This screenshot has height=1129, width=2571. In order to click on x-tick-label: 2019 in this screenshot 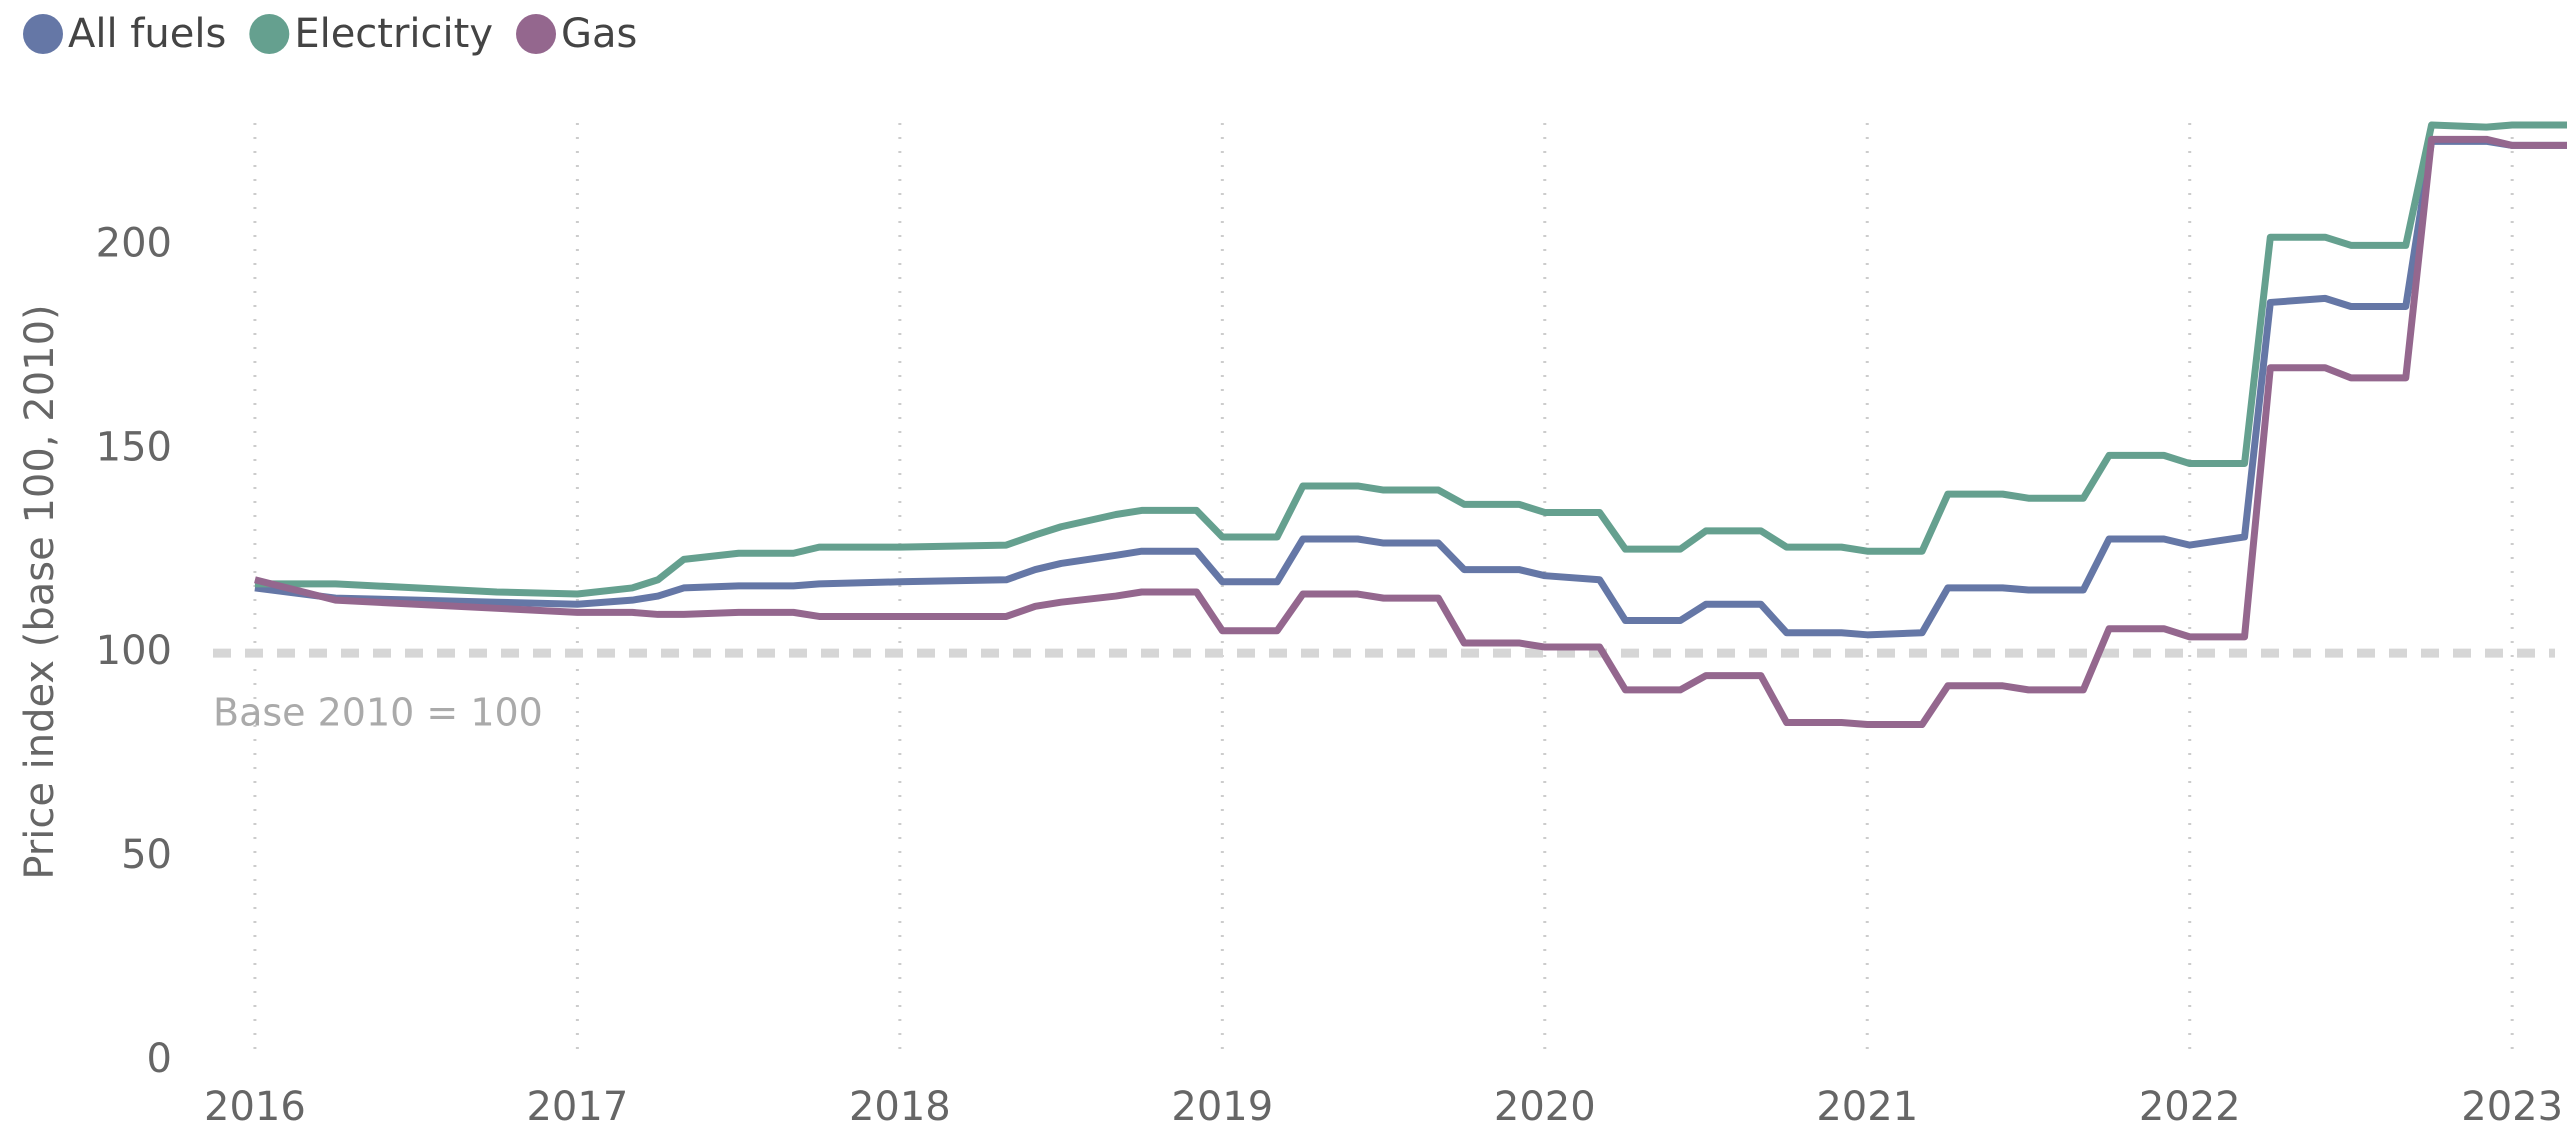, I will do `click(1222, 1106)`.